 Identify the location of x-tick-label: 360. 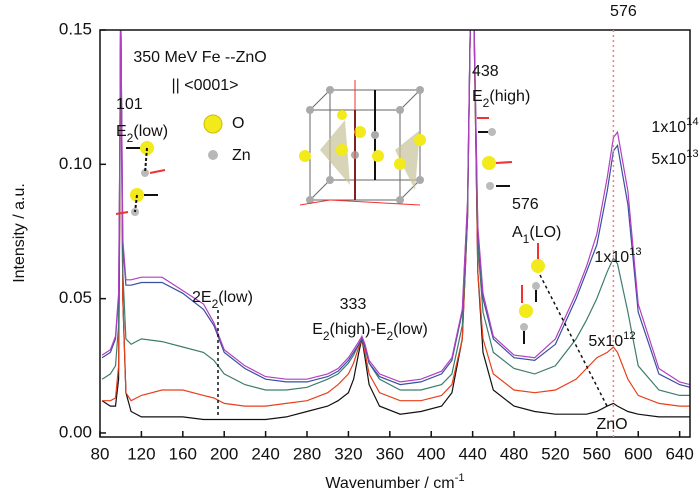
(390, 453).